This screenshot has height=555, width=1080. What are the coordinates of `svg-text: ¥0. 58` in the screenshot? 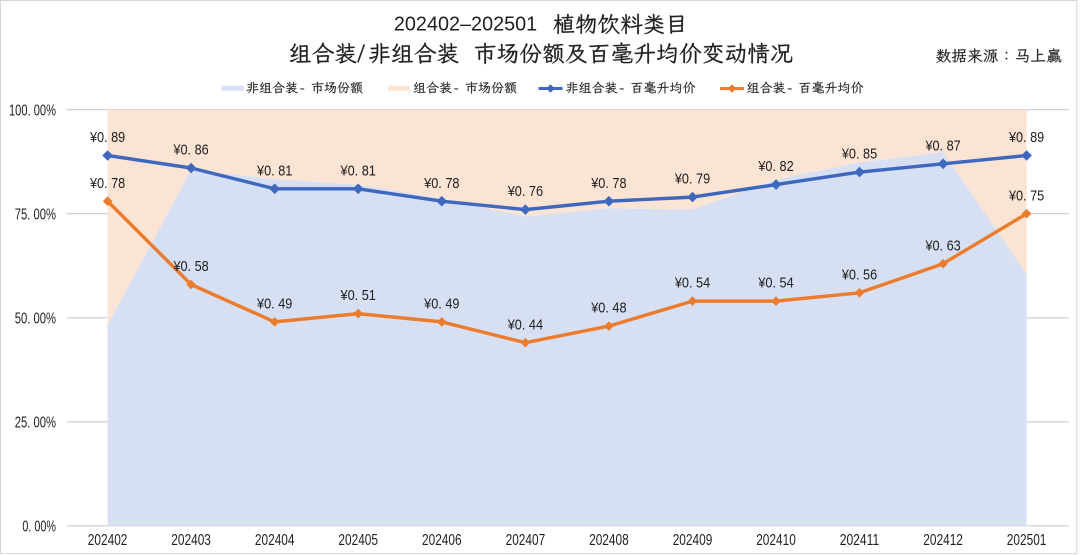 It's located at (191, 267).